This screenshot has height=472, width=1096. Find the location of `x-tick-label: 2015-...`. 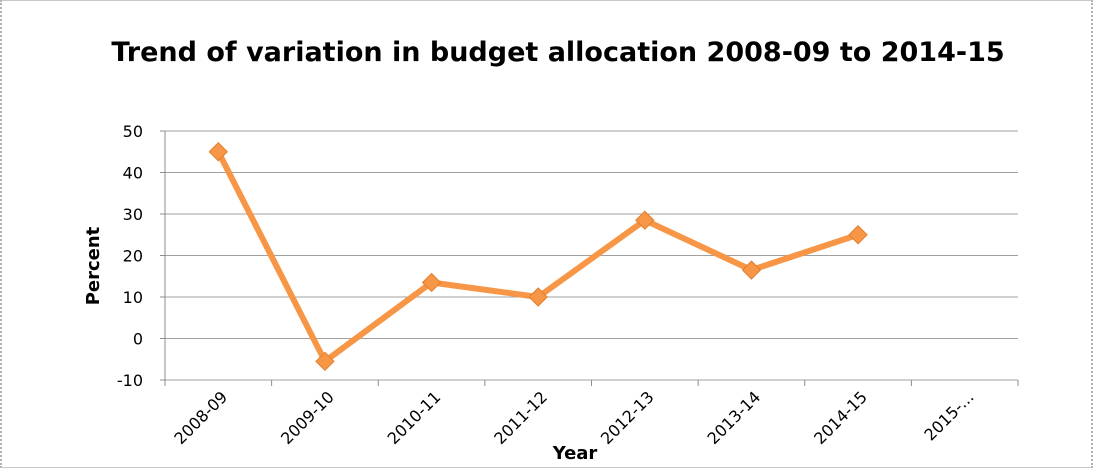

x-tick-label: 2015-... is located at coordinates (948, 415).